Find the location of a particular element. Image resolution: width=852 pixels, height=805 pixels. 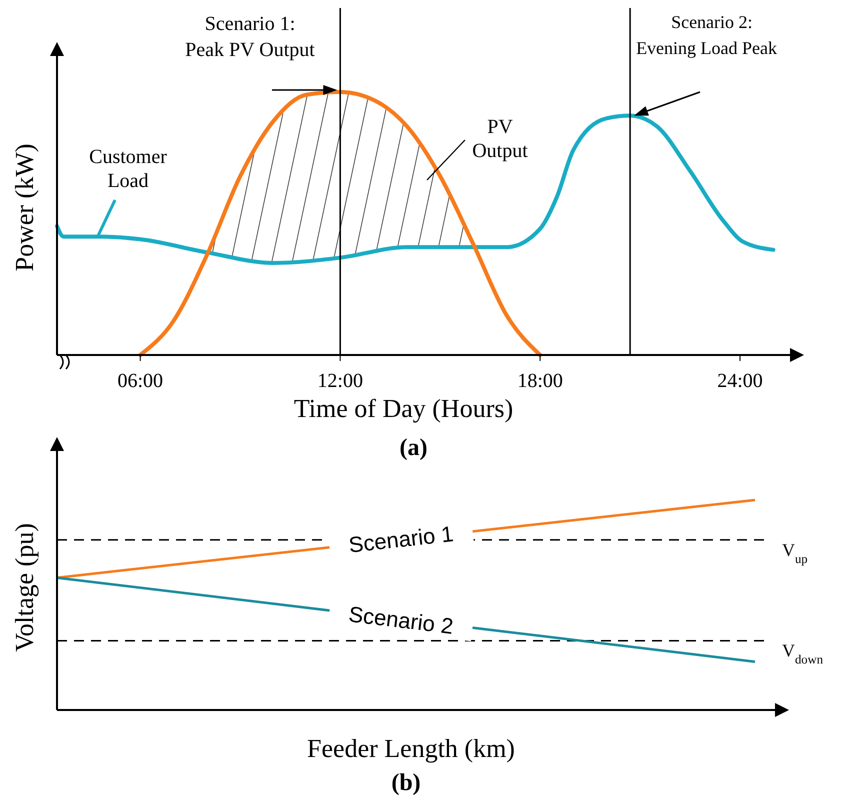

x-tick-label: 06:00 is located at coordinates (141, 381).